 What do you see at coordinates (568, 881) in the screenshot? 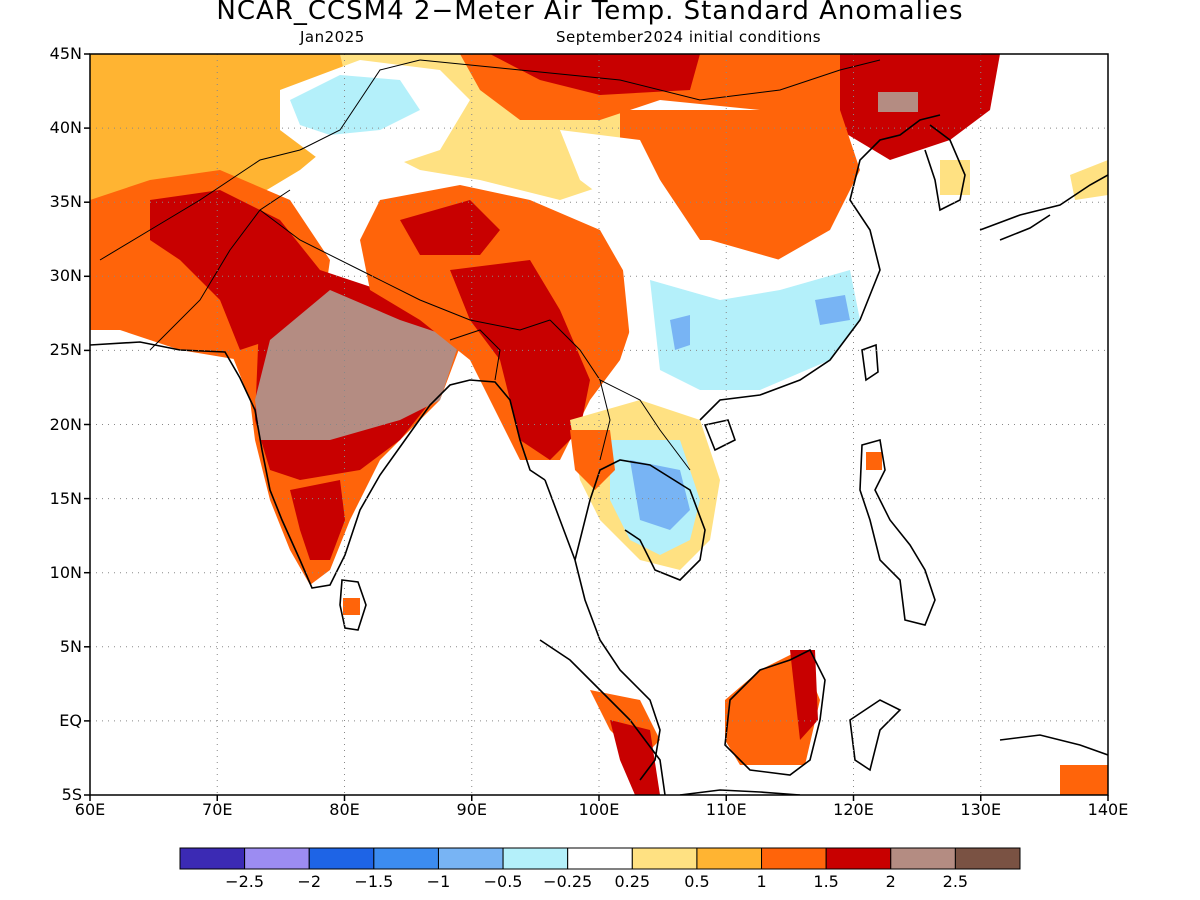
I see `legend-label: −0.25` at bounding box center [568, 881].